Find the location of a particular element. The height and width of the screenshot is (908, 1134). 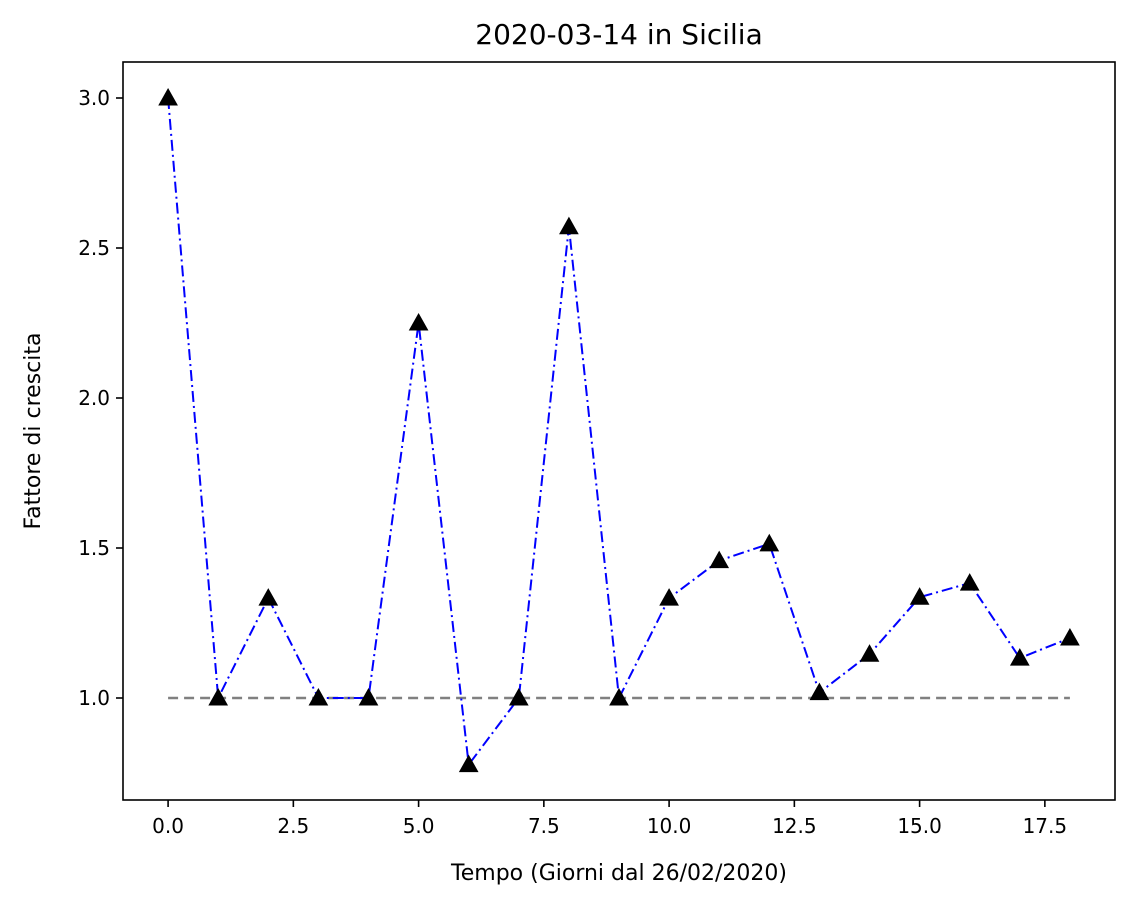

x-tick-label: 17.5 is located at coordinates (1045, 826).